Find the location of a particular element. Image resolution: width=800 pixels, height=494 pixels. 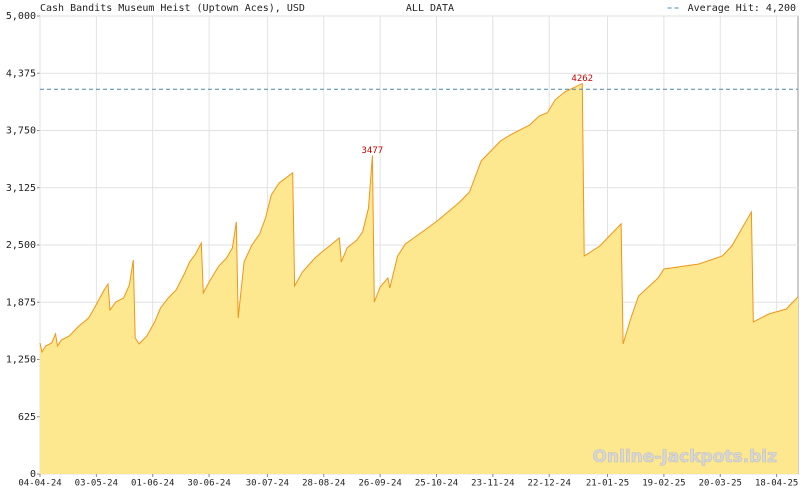

x-tick-label: 30-06-24 is located at coordinates (208, 484).